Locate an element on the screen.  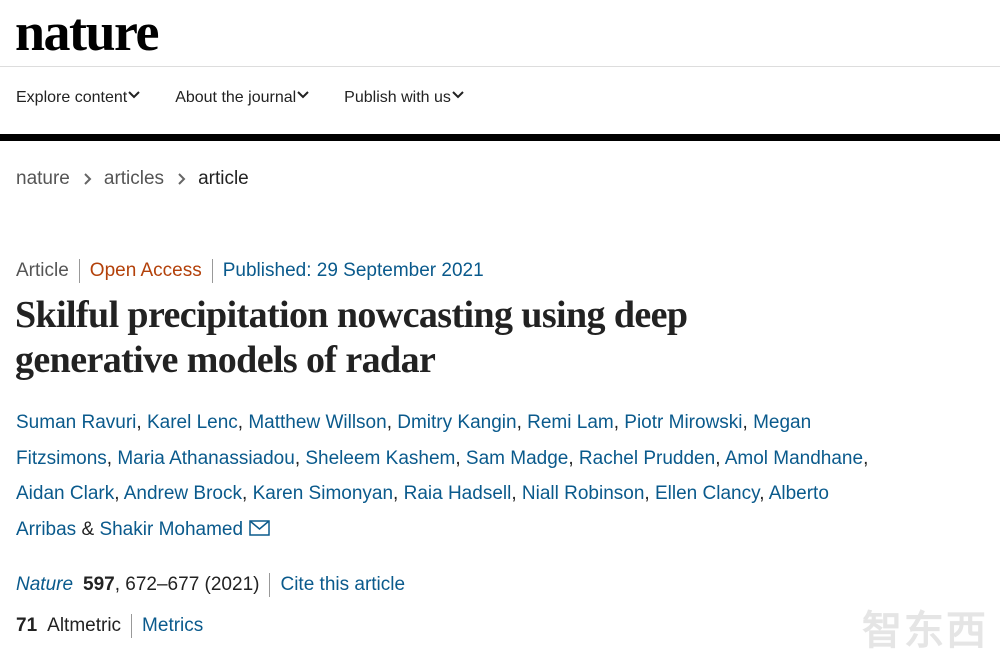
nav-bar-border is located at coordinates (500, 137).